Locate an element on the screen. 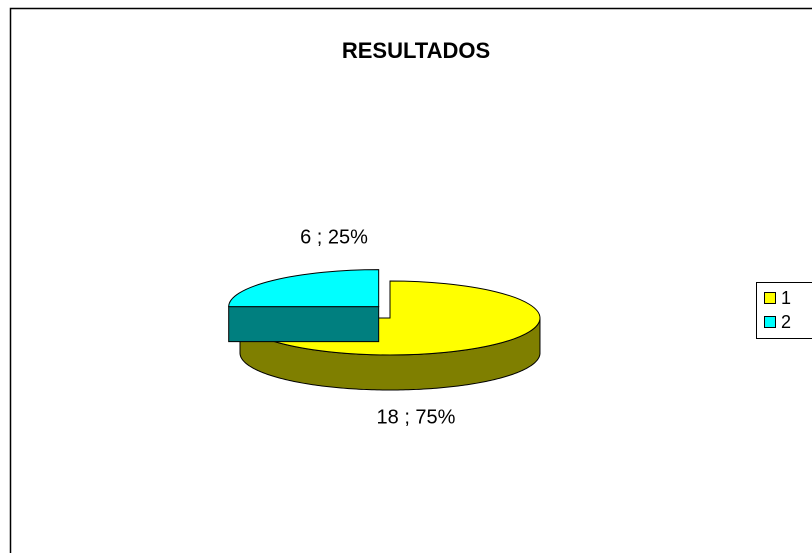 The image size is (812, 553). data-label: 6 ; 25% is located at coordinates (334, 237).